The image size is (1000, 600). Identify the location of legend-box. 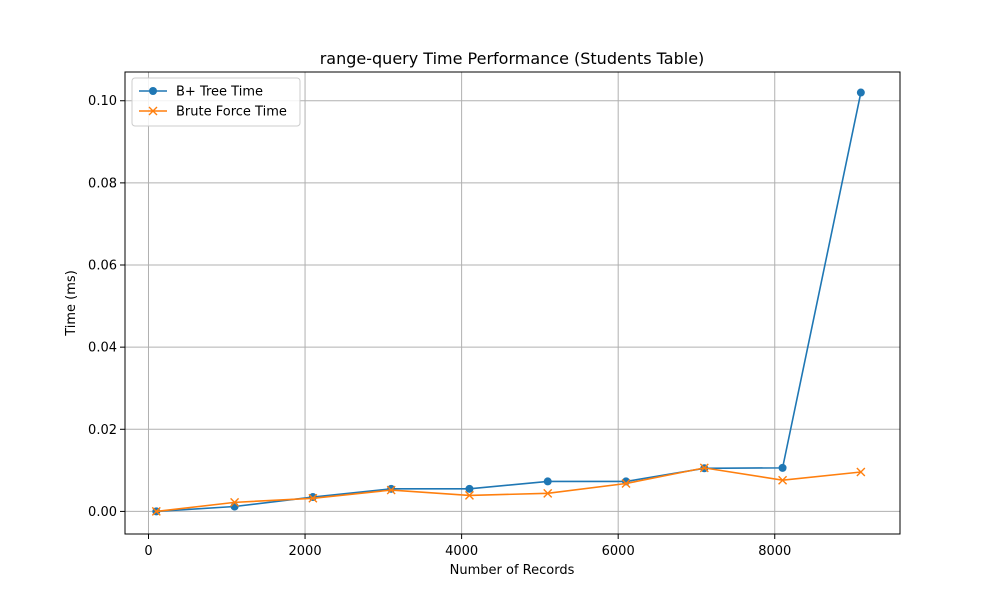
(216, 102).